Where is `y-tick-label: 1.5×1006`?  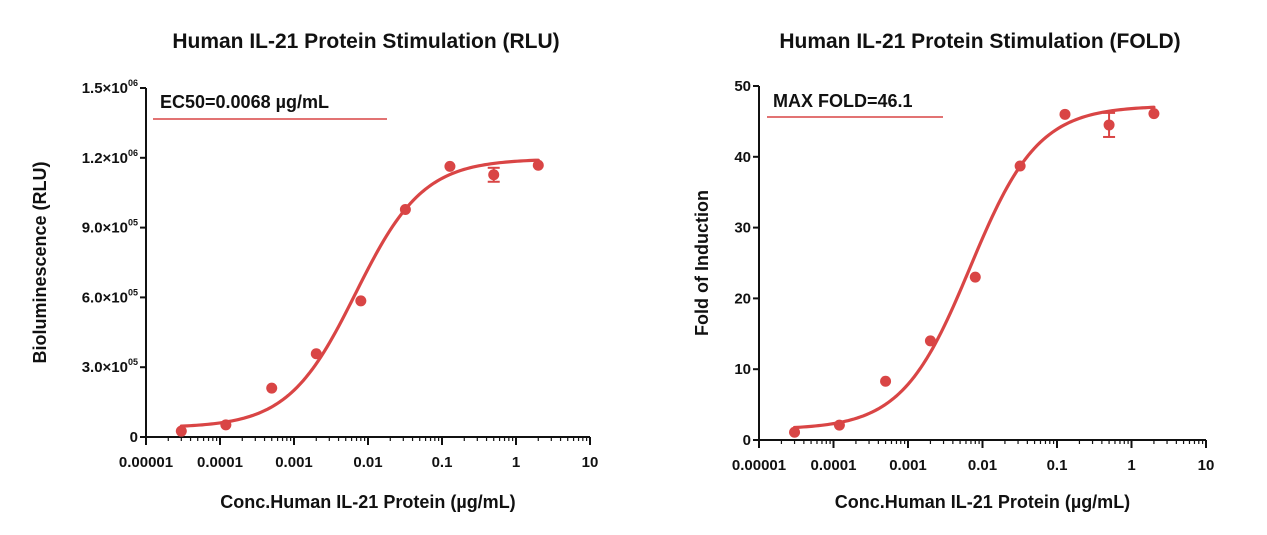
y-tick-label: 1.5×1006 is located at coordinates (110, 87).